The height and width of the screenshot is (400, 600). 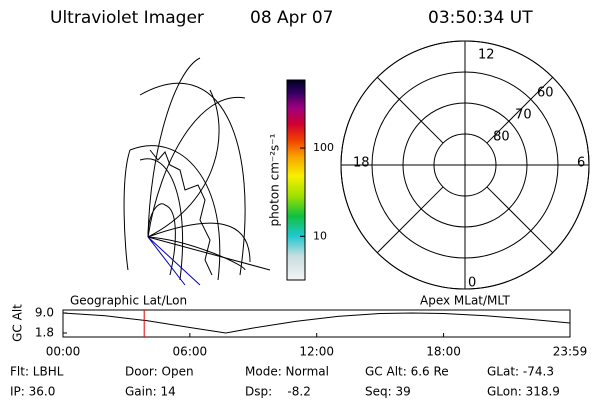 What do you see at coordinates (465, 301) in the screenshot?
I see `strip-right-label: Apex MLat/MLT` at bounding box center [465, 301].